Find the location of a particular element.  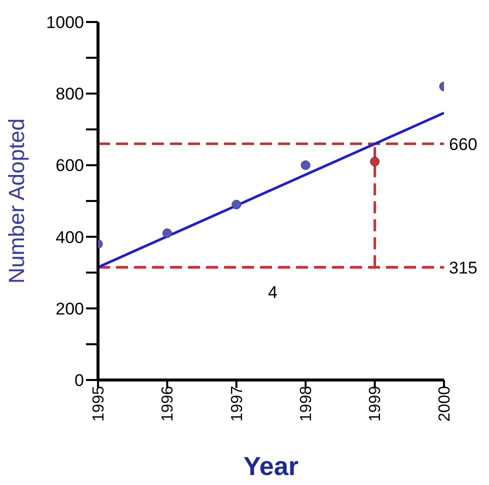

y-tick-label: 600 is located at coordinates (70, 166).